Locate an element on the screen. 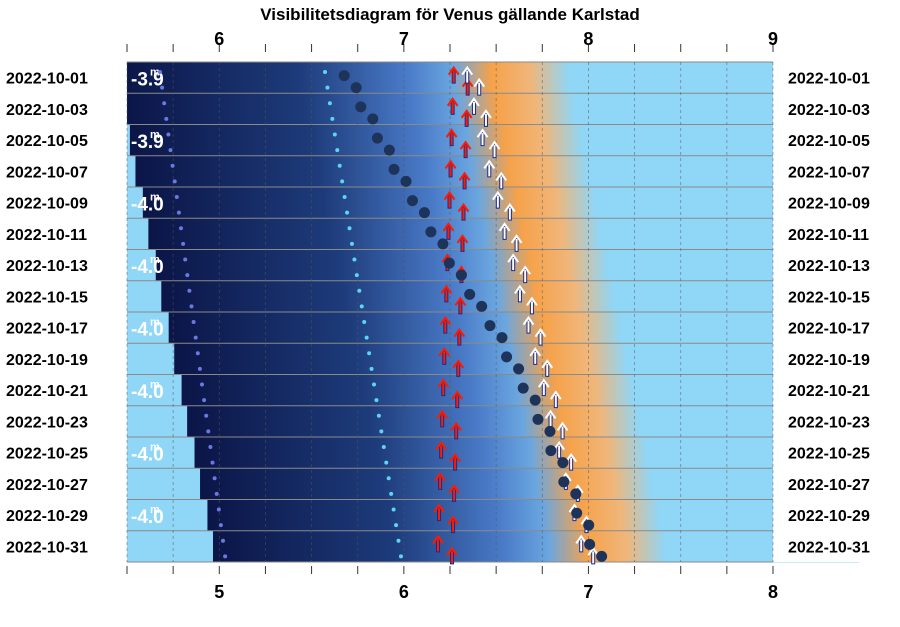 This screenshot has height=627, width=900. right-cover is located at coordinates (836, 312).